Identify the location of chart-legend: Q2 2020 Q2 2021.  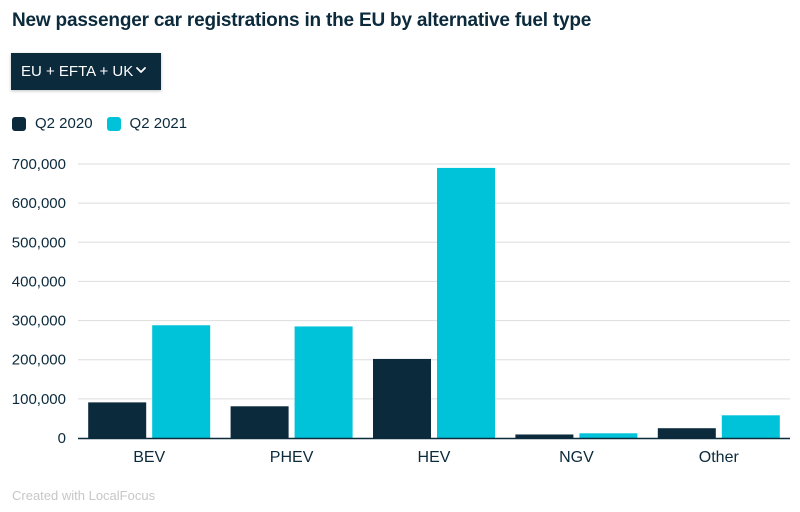
(106, 123).